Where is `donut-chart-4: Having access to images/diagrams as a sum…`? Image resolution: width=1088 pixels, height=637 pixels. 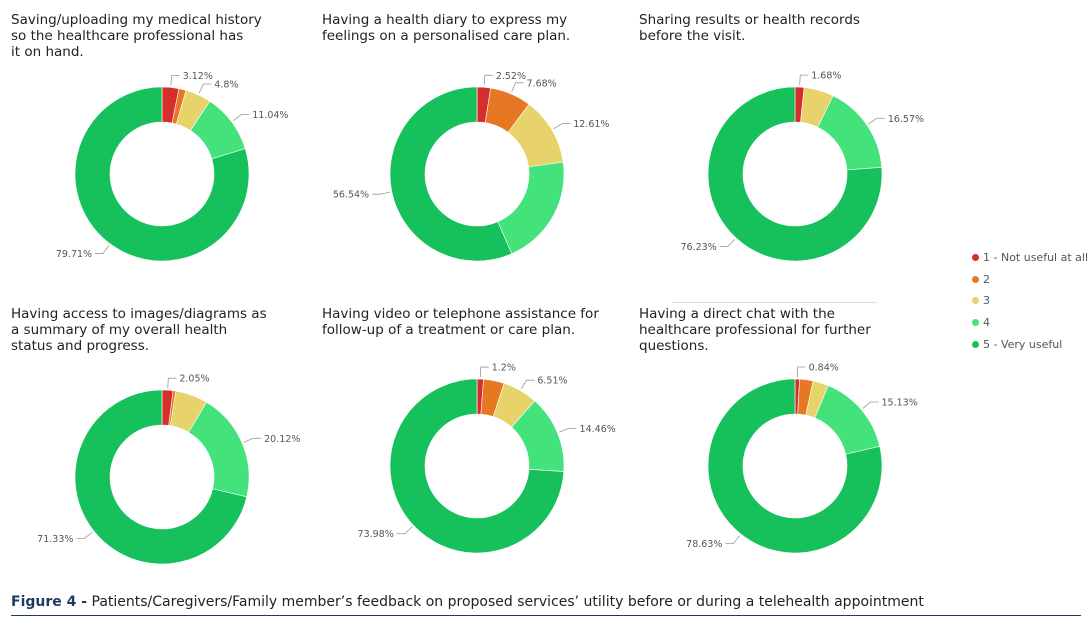 donut-chart-4: Having access to images/diagrams as a sum… is located at coordinates (155, 435).